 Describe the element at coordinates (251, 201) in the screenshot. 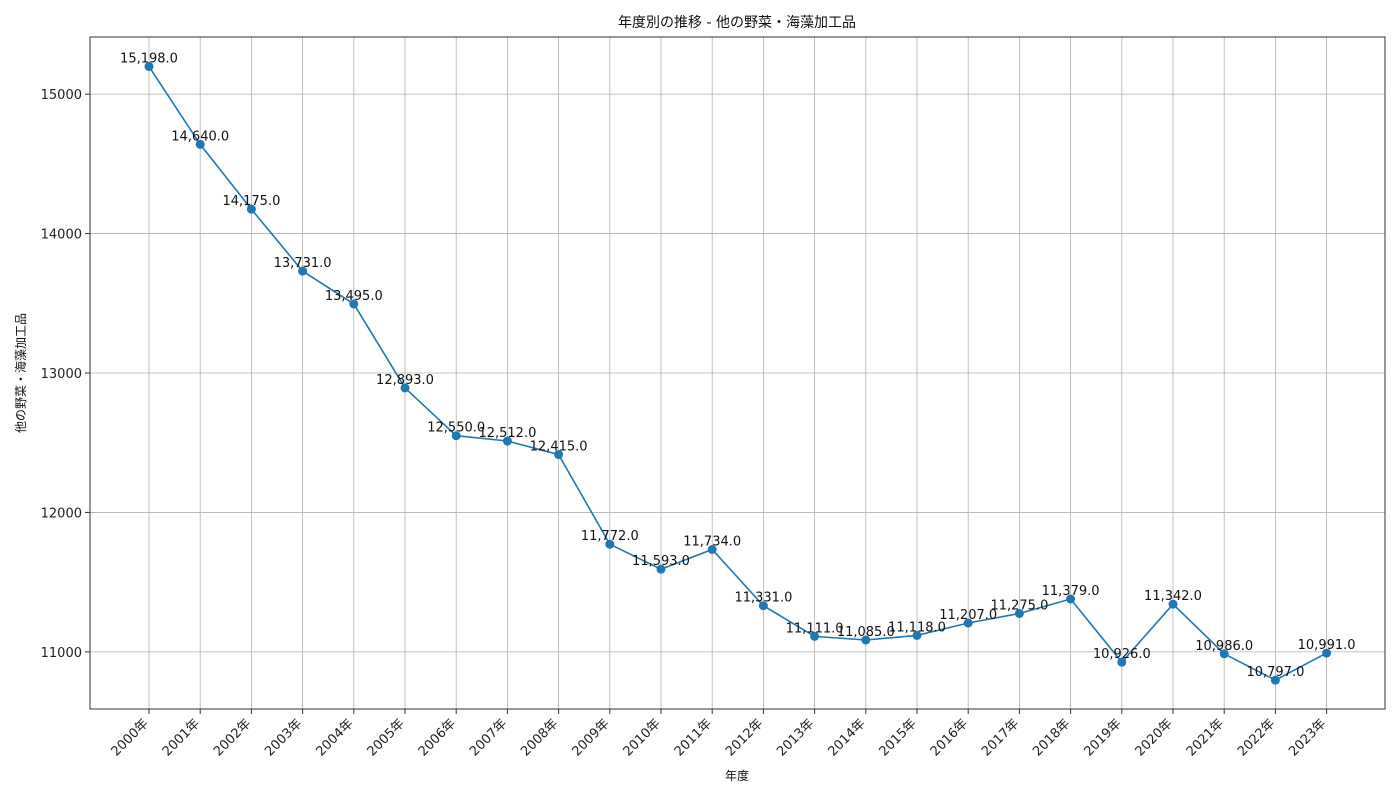

I see `data-label: 14,175.0` at that location.